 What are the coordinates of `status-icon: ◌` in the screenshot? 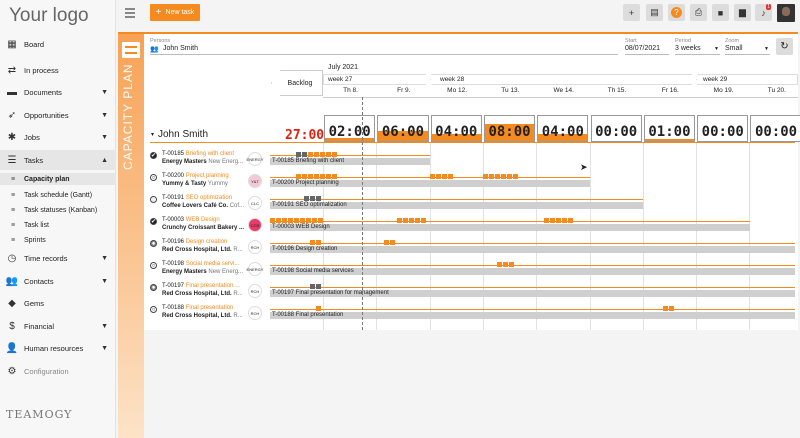 It's located at (153, 199).